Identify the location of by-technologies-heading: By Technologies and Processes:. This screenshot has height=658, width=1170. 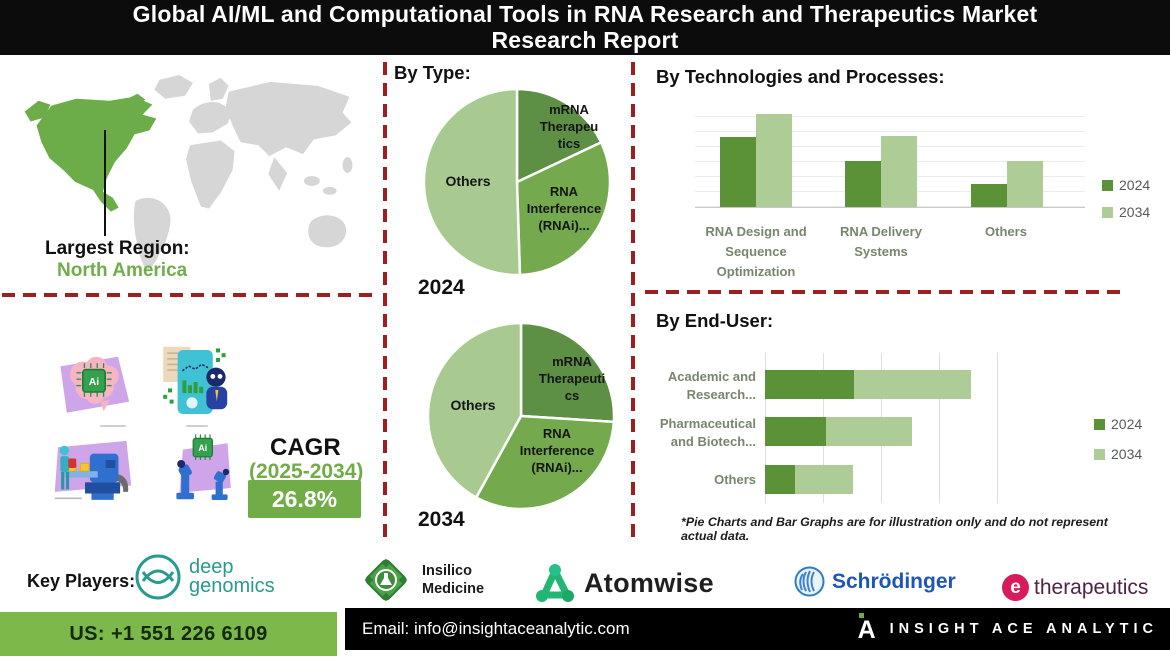
(800, 76).